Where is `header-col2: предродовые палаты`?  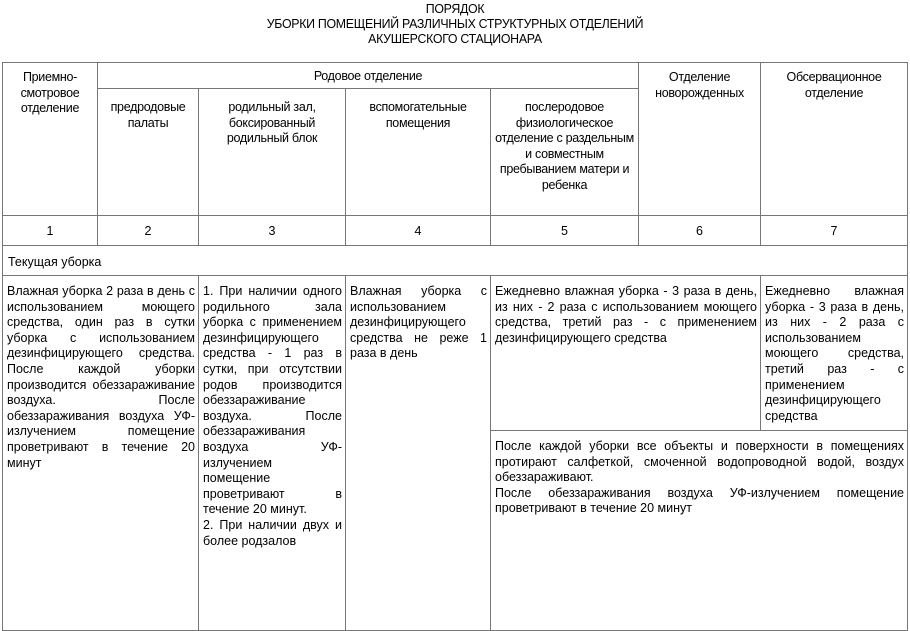
header-col2: предродовые палаты is located at coordinates (148, 152).